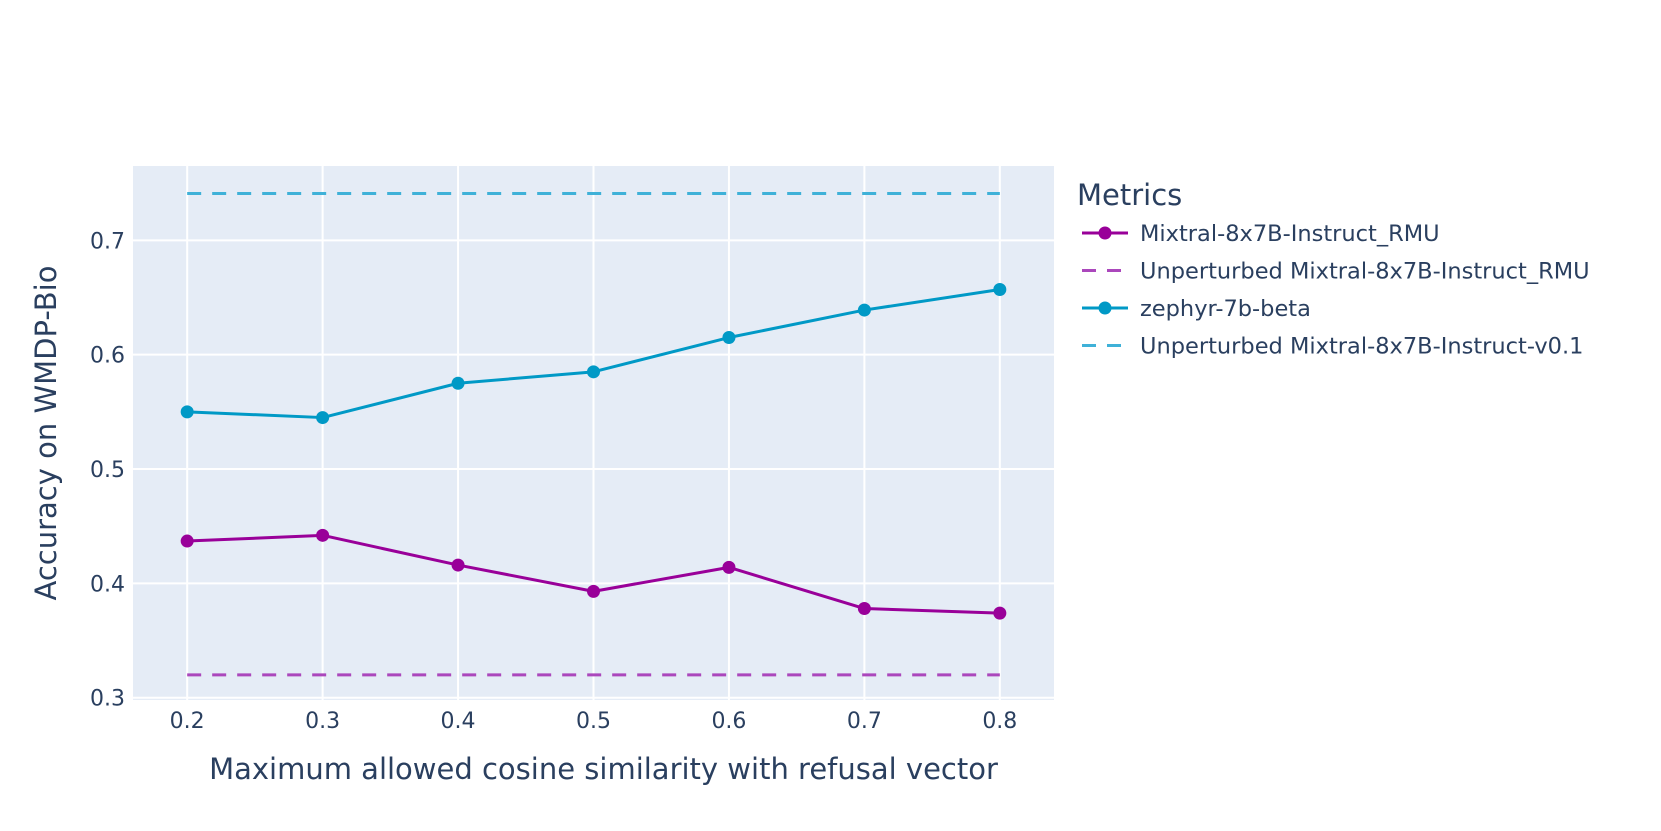 The height and width of the screenshot is (831, 1661). Describe the element at coordinates (107, 699) in the screenshot. I see `y-tick-label: 0.3` at that location.